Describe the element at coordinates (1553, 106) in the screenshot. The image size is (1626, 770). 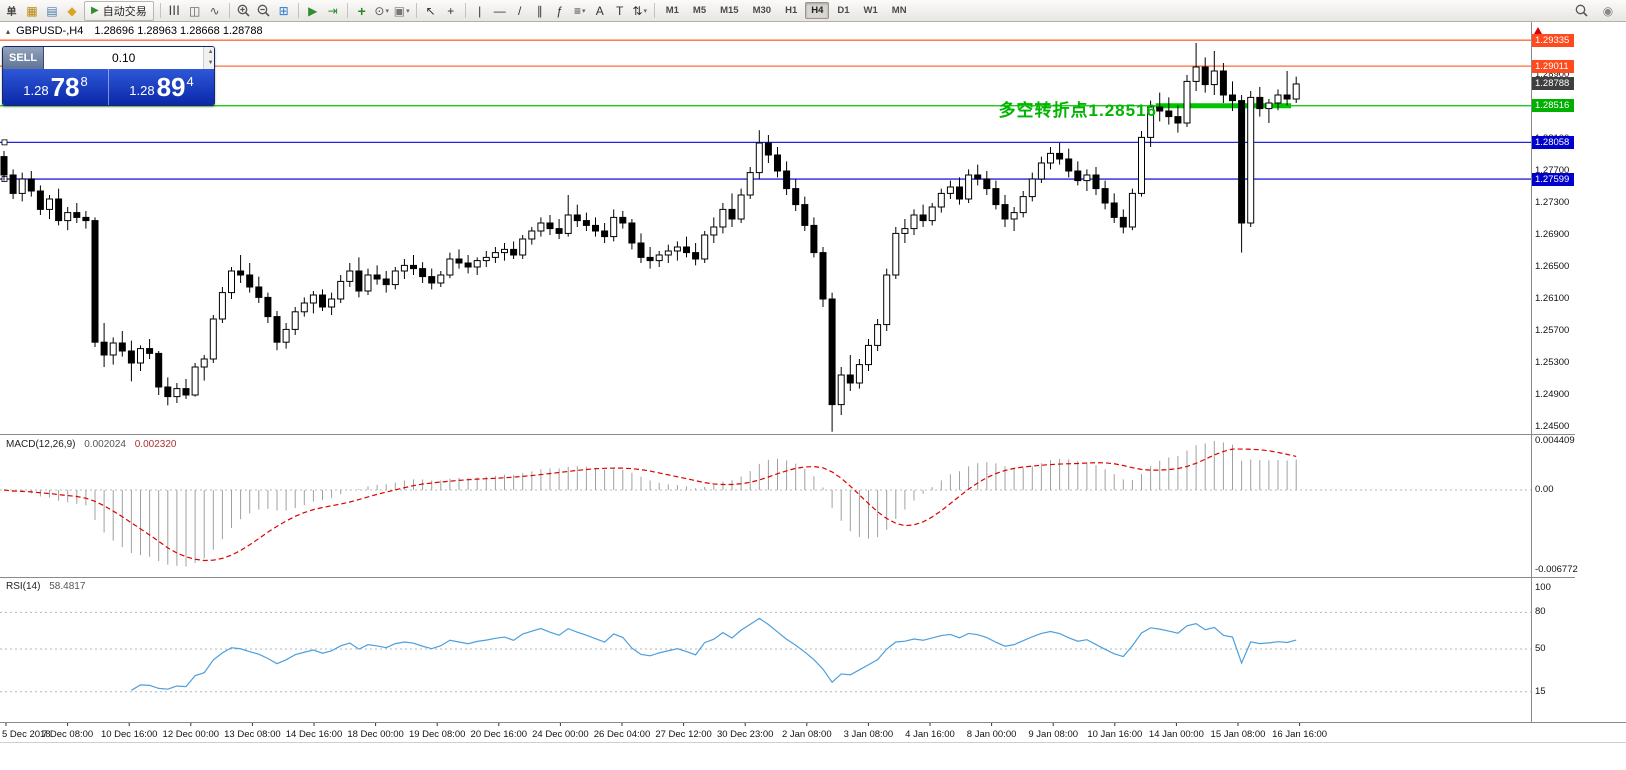
I see `price-badge-pivot-green: 1.28516` at that location.